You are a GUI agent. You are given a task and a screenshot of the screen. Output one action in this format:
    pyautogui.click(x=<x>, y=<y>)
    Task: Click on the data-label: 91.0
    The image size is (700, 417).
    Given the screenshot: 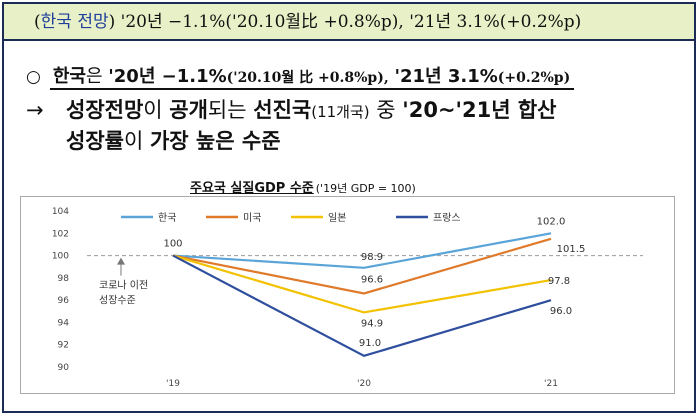 What is the action you would take?
    pyautogui.click(x=370, y=343)
    